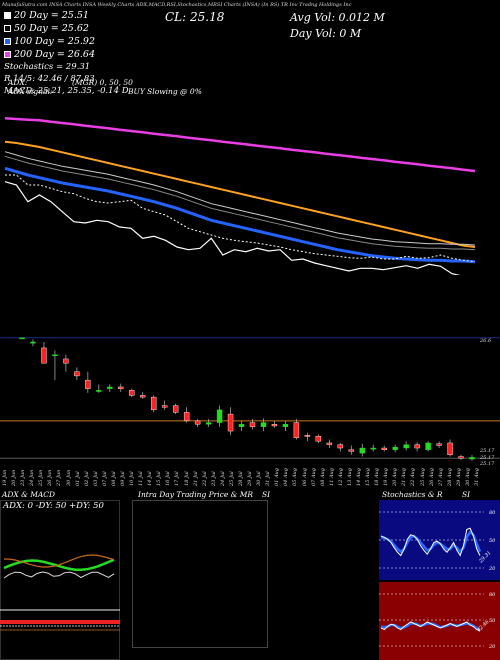  I want to click on ma100-swatch, so click(7, 41).